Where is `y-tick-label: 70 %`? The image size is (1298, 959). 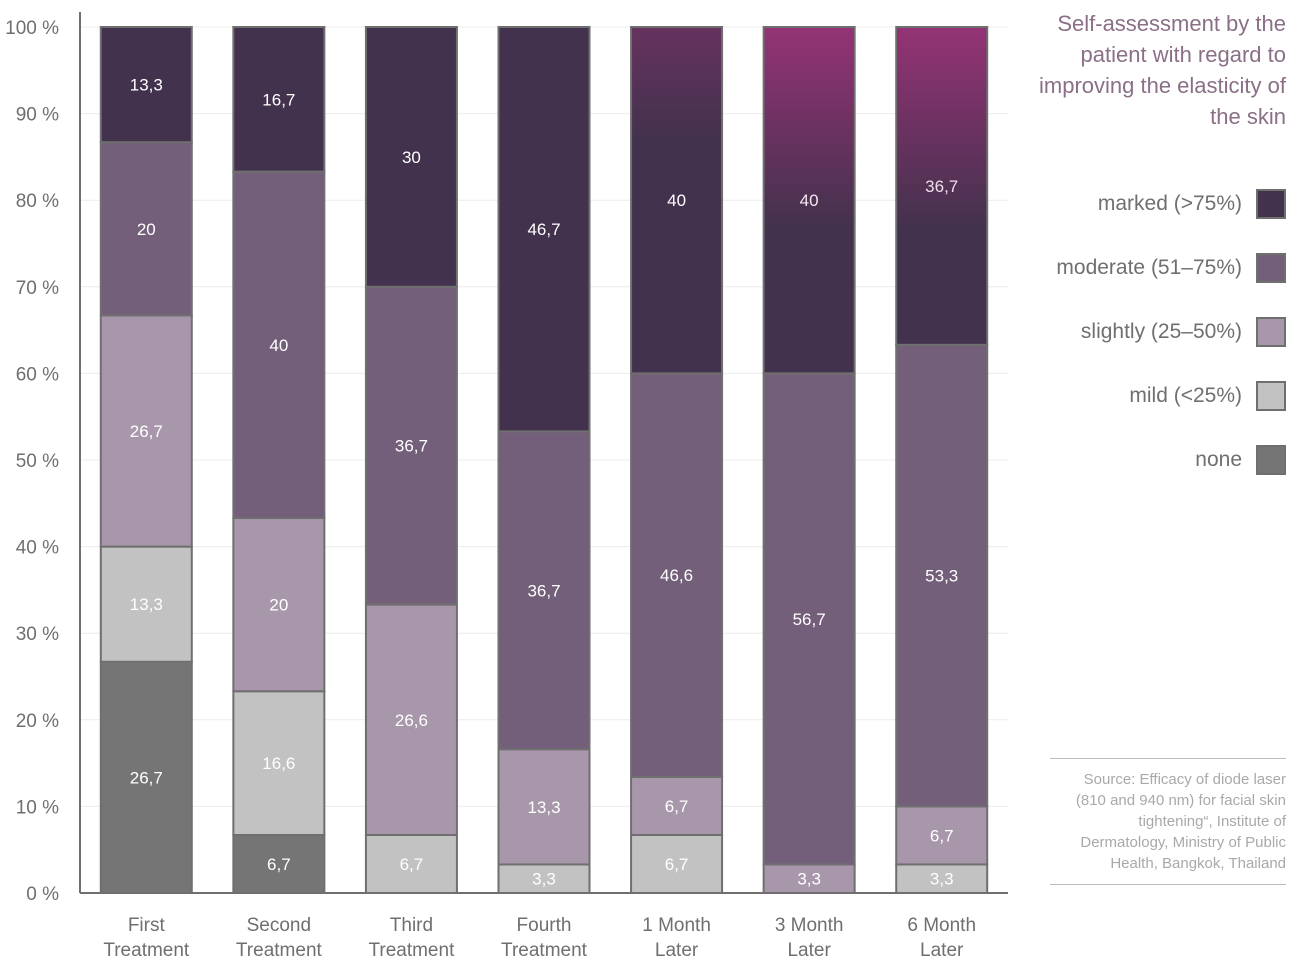 y-tick-label: 70 % is located at coordinates (37, 288).